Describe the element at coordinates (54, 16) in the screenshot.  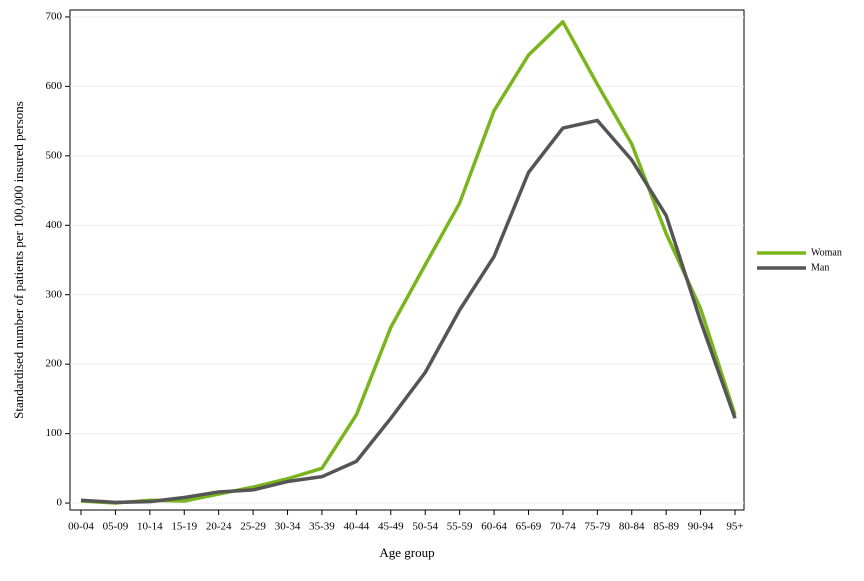
I see `y-tick-label: 700` at that location.